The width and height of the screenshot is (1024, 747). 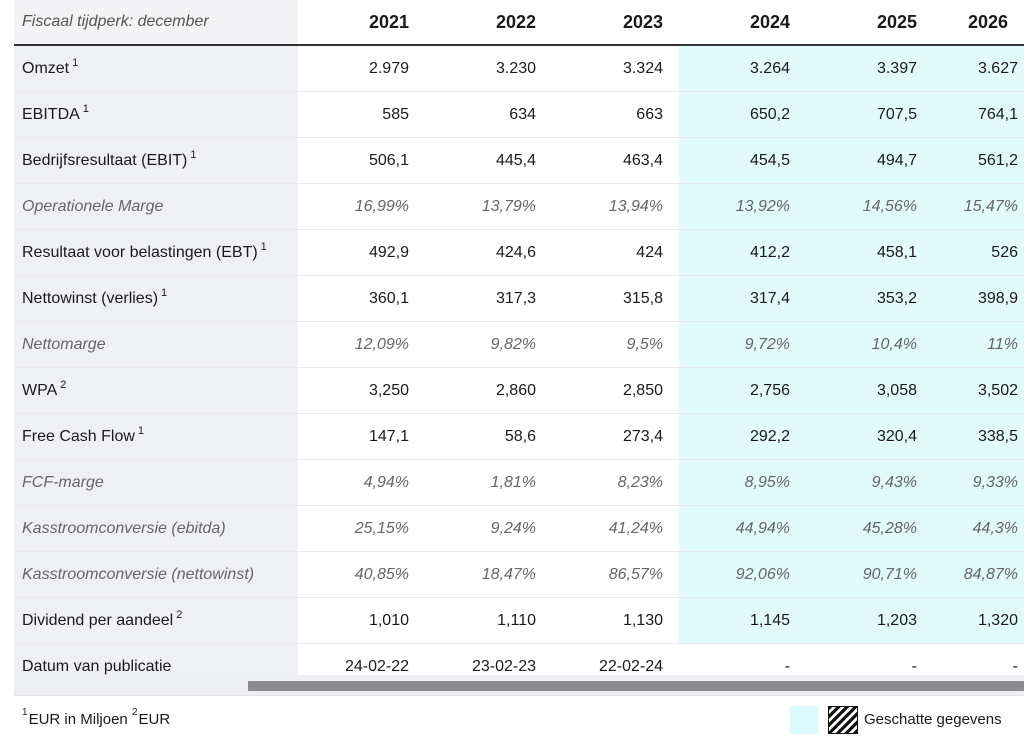 I want to click on table-cell: 398,9, so click(x=978, y=298).